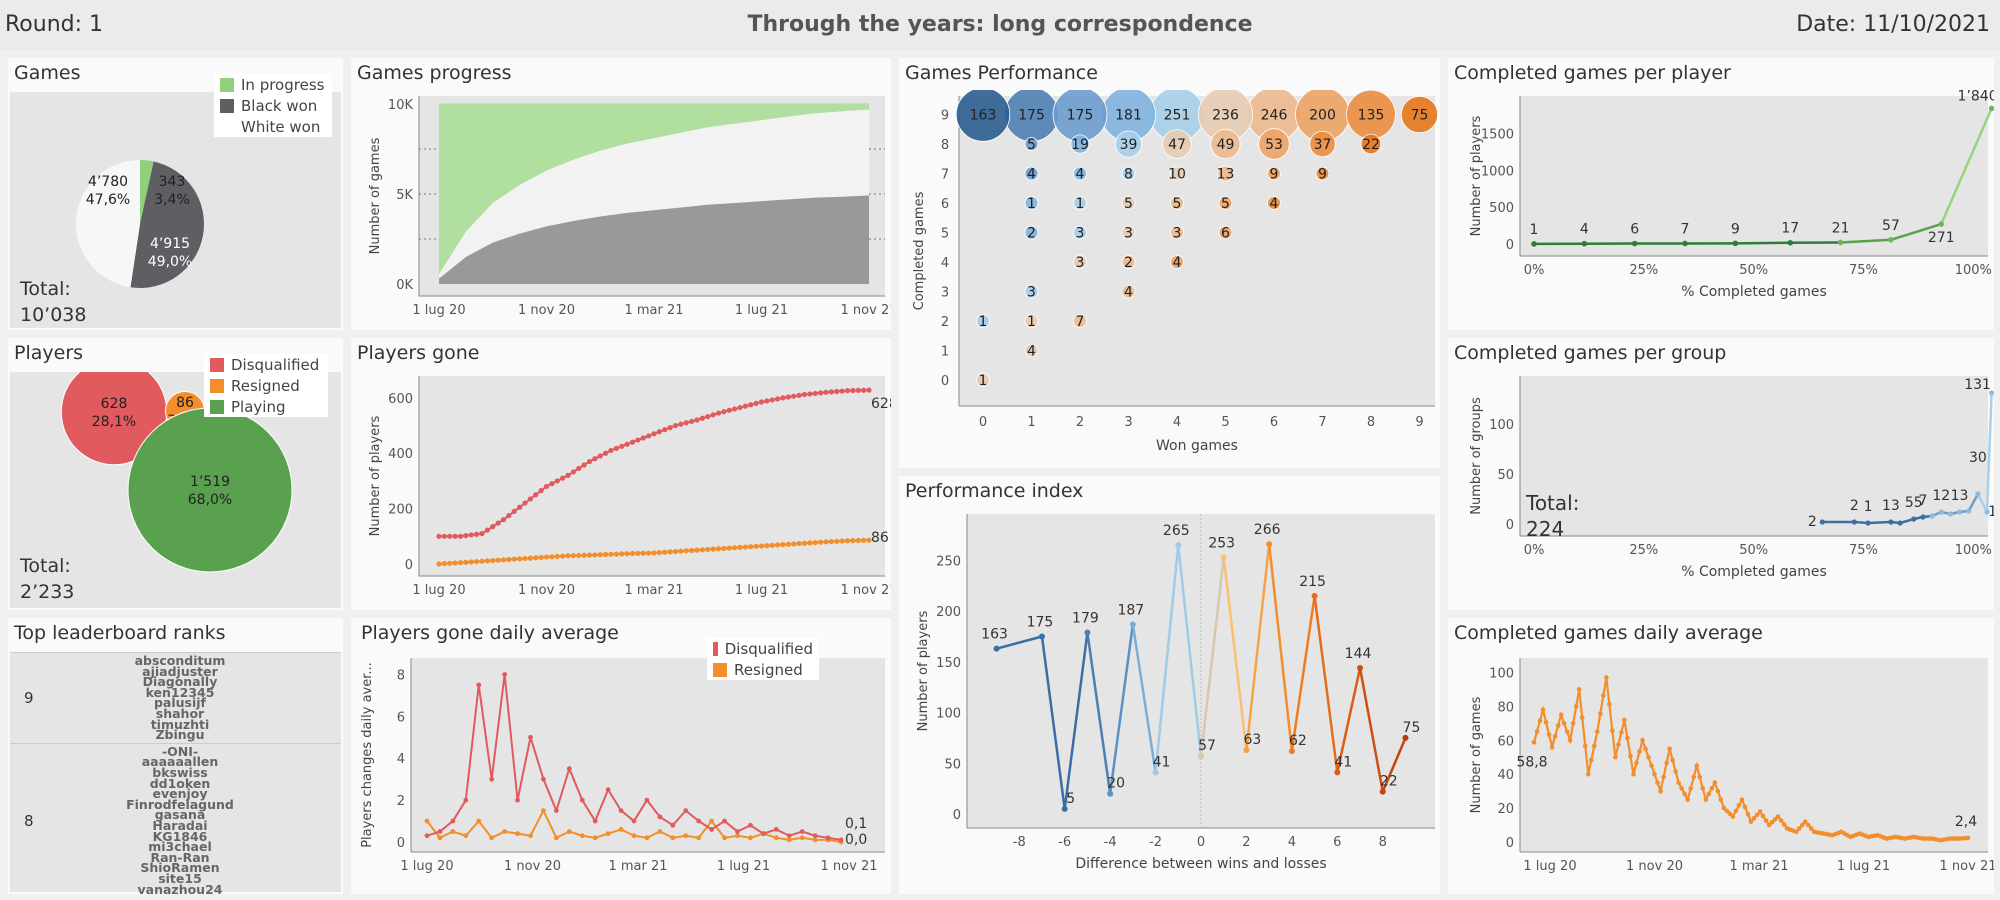  I want to click on y-axis-label: Number of groups, so click(1476, 456).